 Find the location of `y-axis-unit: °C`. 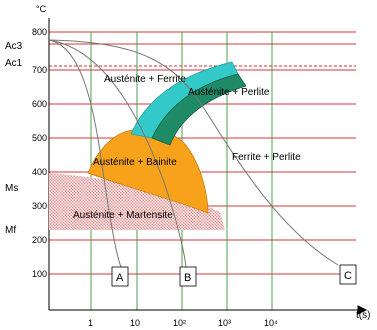

y-axis-unit: °C is located at coordinates (41, 9).